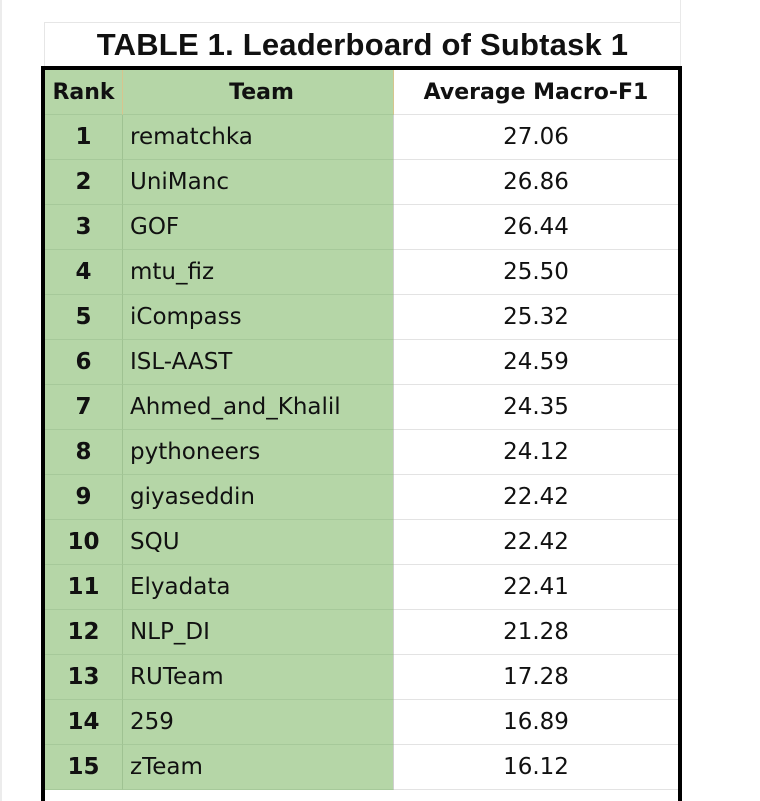  Describe the element at coordinates (536, 362) in the screenshot. I see `score-cell: 24.59` at that location.